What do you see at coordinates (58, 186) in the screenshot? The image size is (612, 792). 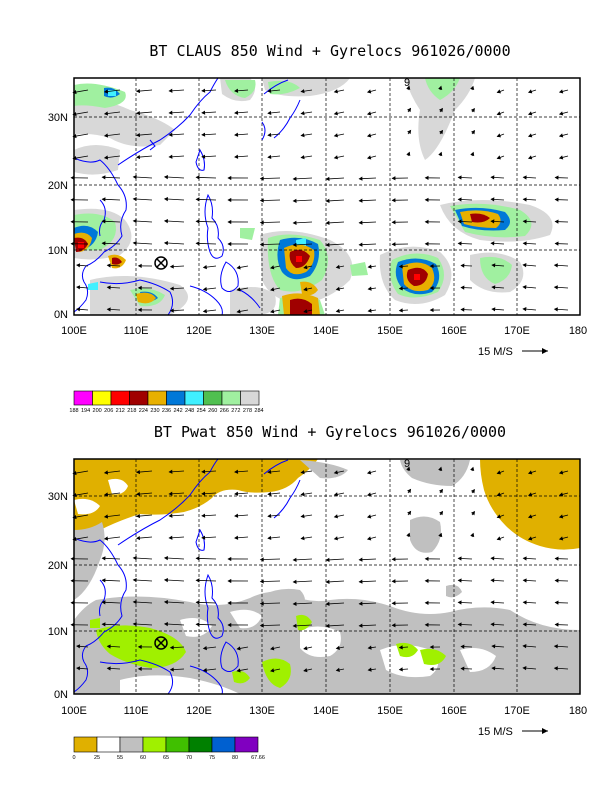 I see `ytick-20n: 20N` at bounding box center [58, 186].